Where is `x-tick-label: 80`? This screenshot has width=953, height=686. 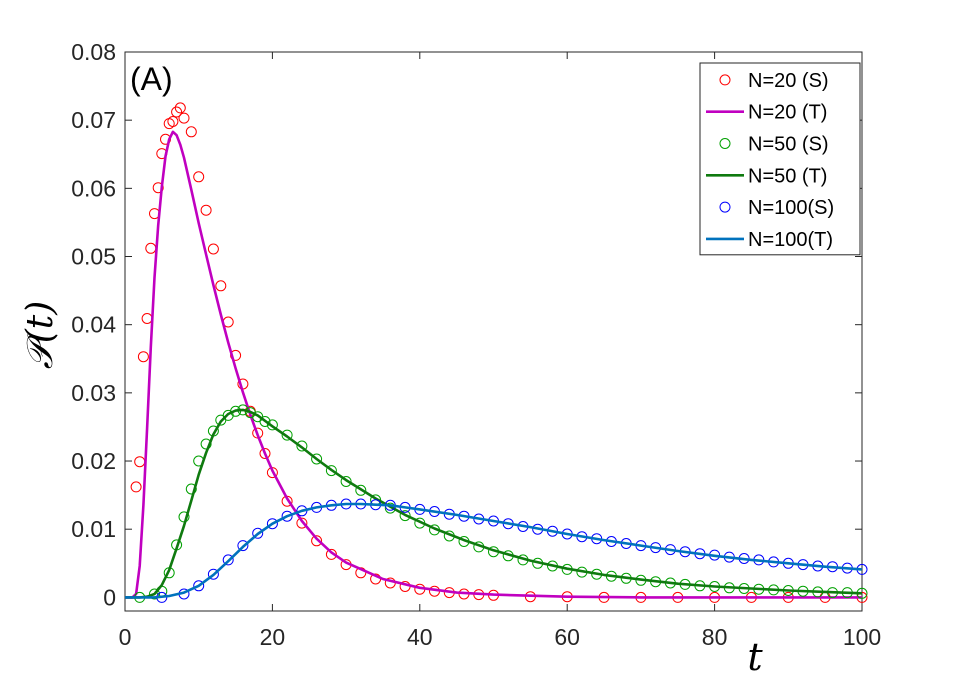 x-tick-label: 80 is located at coordinates (715, 637).